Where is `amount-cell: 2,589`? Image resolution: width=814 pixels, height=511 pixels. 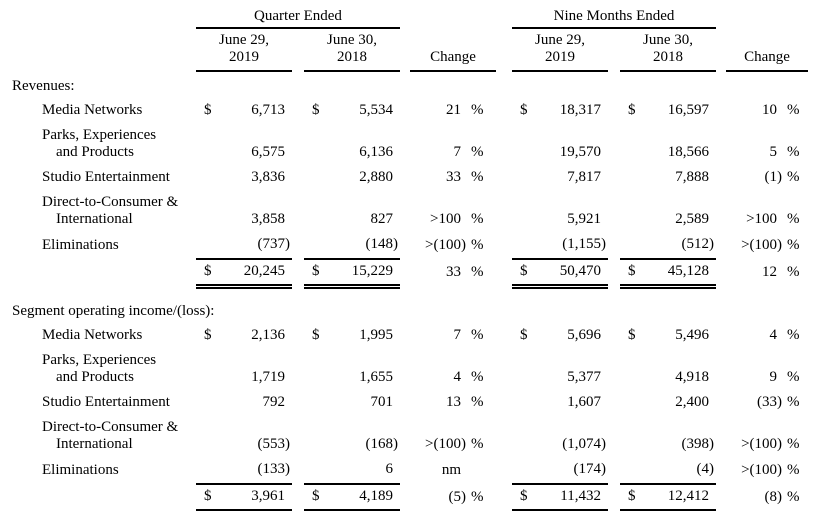
amount-cell: 2,589 is located at coordinates (692, 219).